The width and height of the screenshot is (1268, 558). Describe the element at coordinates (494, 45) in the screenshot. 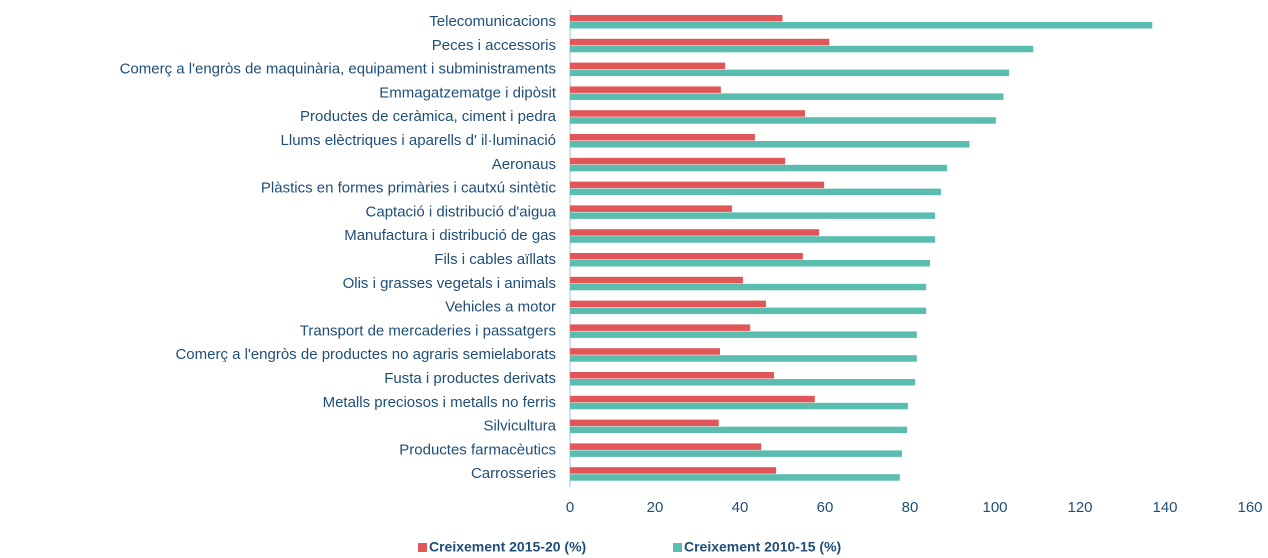

I see `y-tick-label: Peces i accessoris` at that location.